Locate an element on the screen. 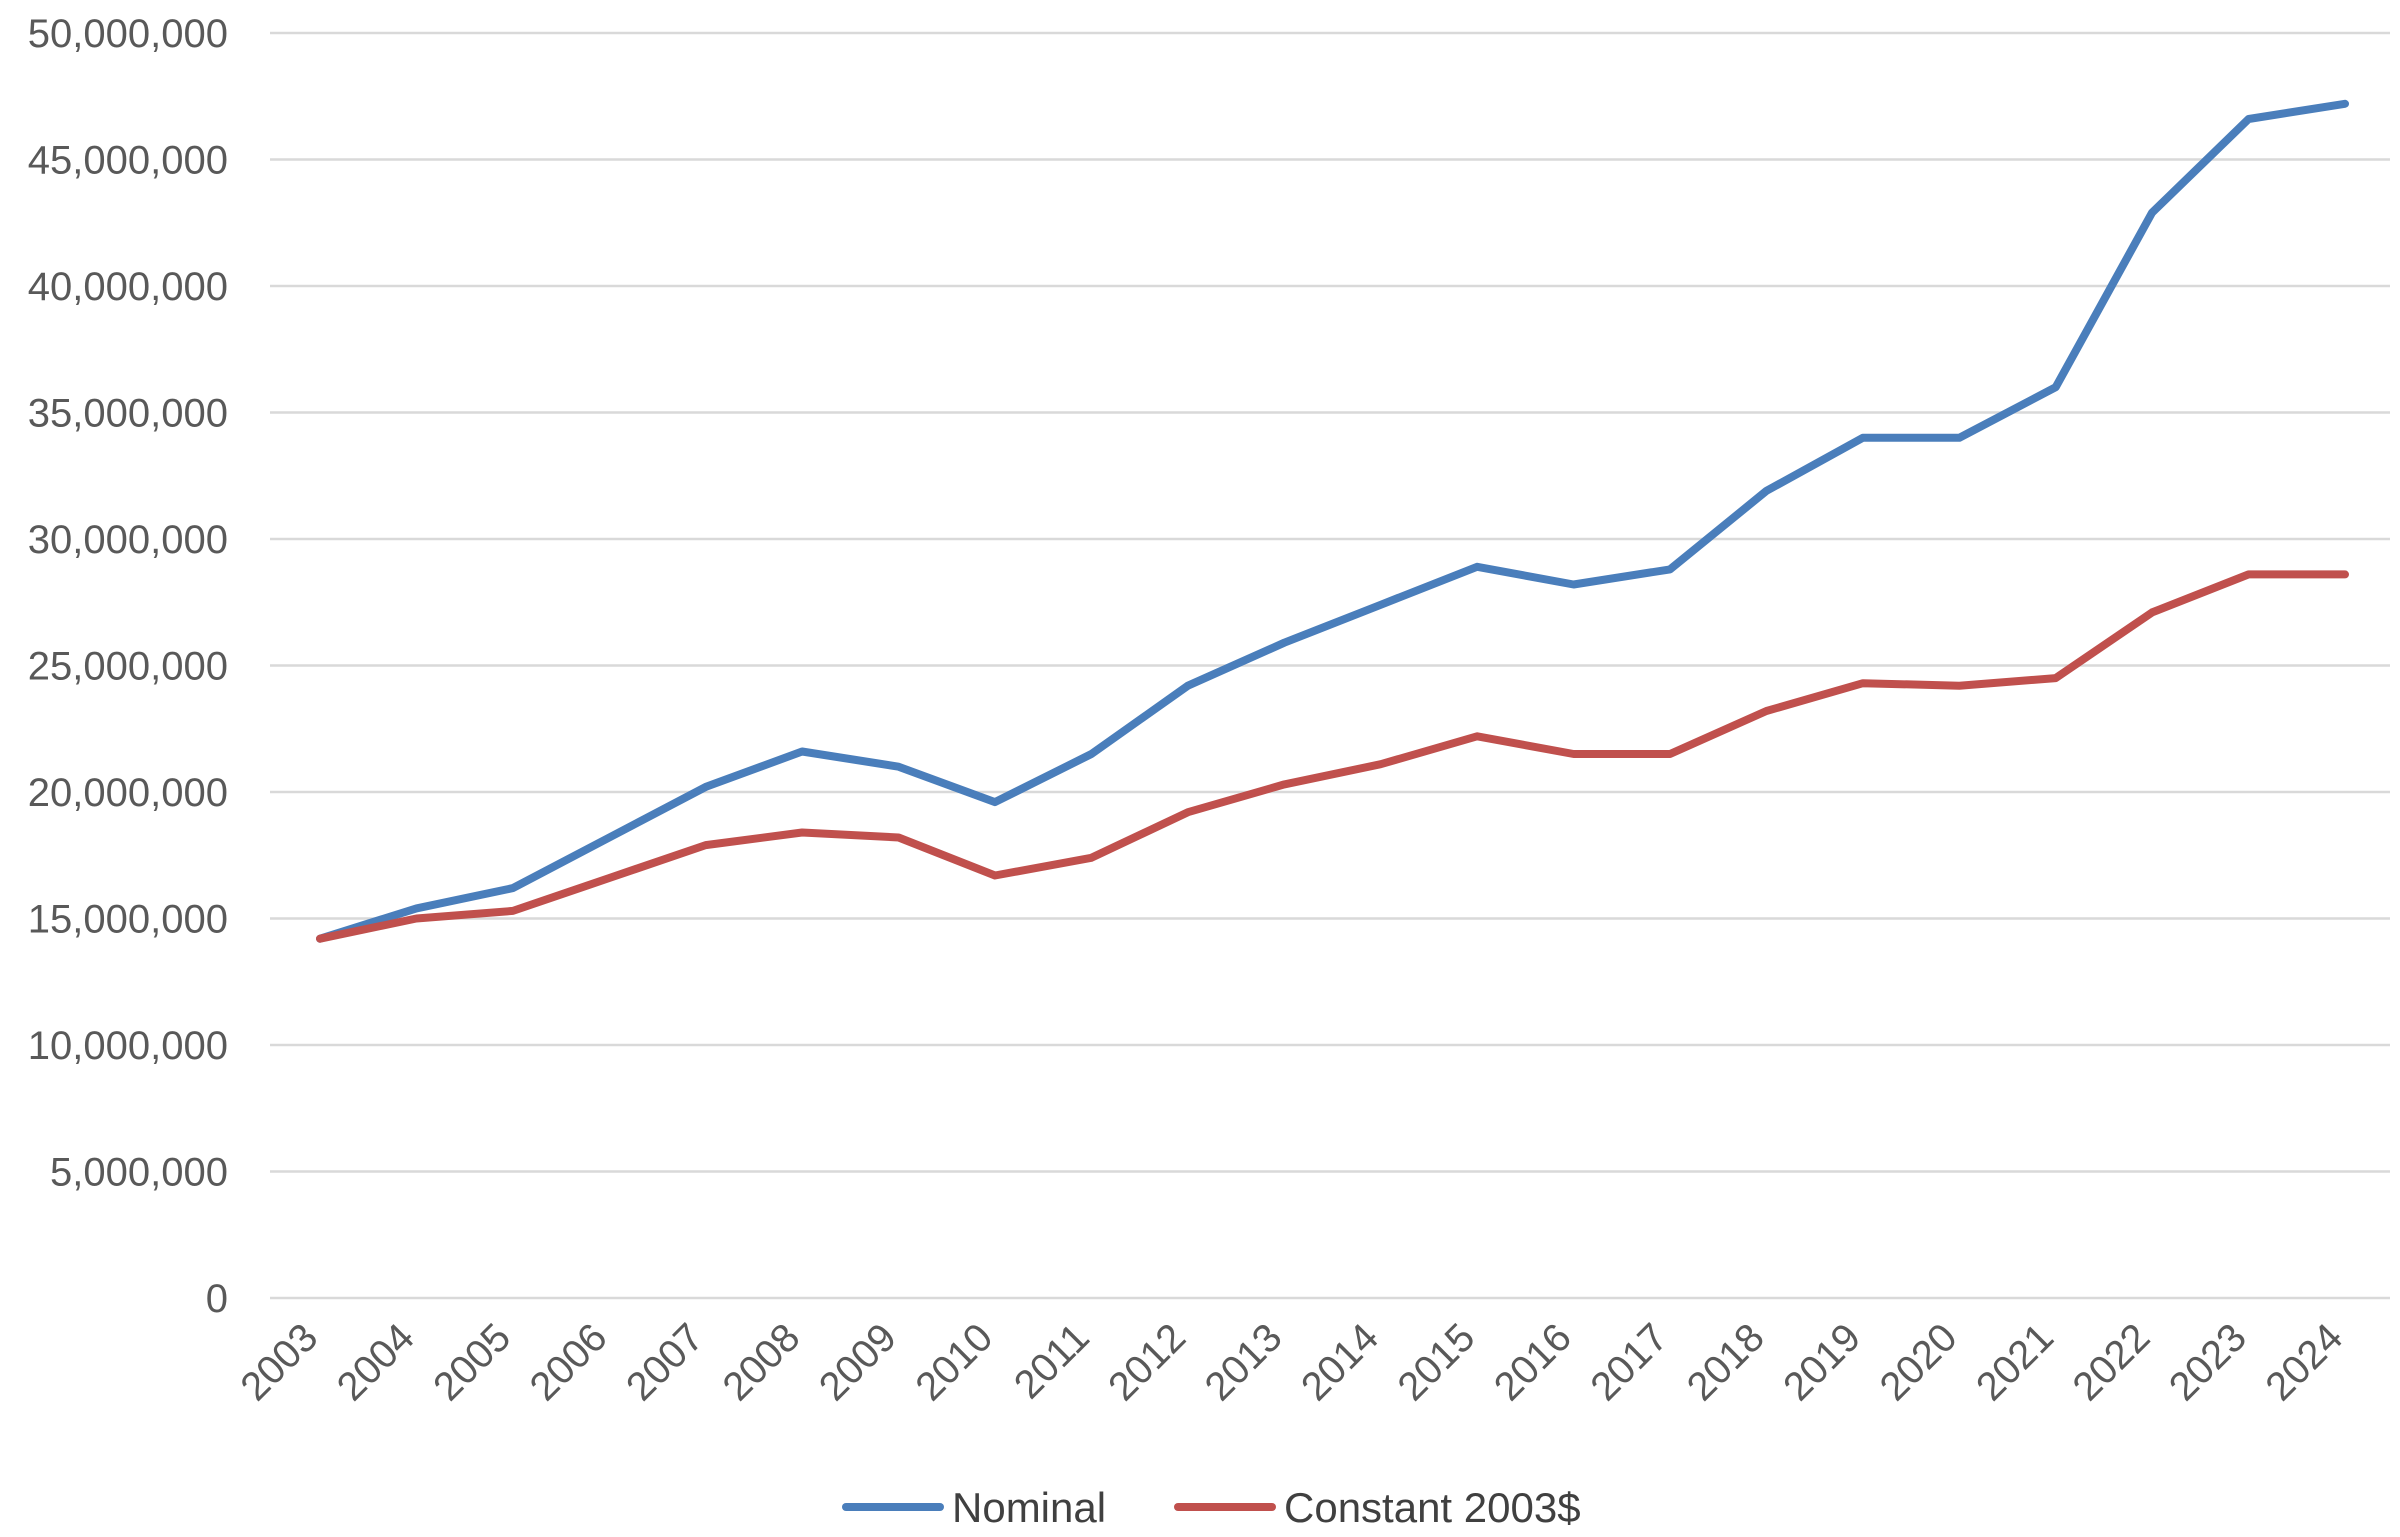 This screenshot has width=2400, height=1537. x-tick-label: 2008 is located at coordinates (761, 1362).